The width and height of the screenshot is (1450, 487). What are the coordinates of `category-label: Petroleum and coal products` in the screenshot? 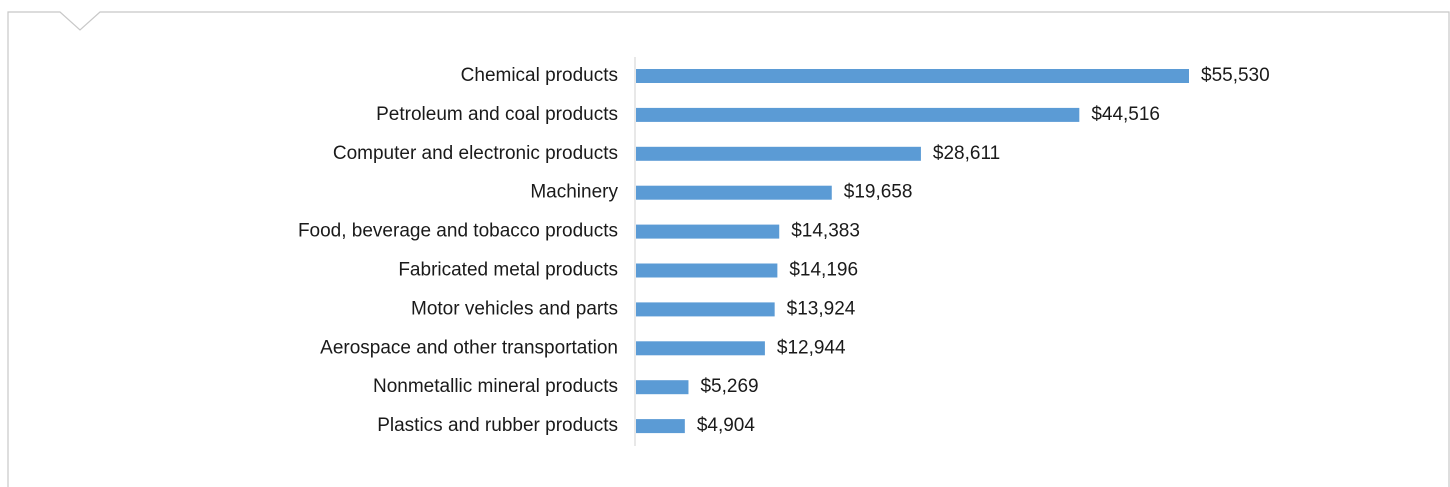 It's located at (497, 114).